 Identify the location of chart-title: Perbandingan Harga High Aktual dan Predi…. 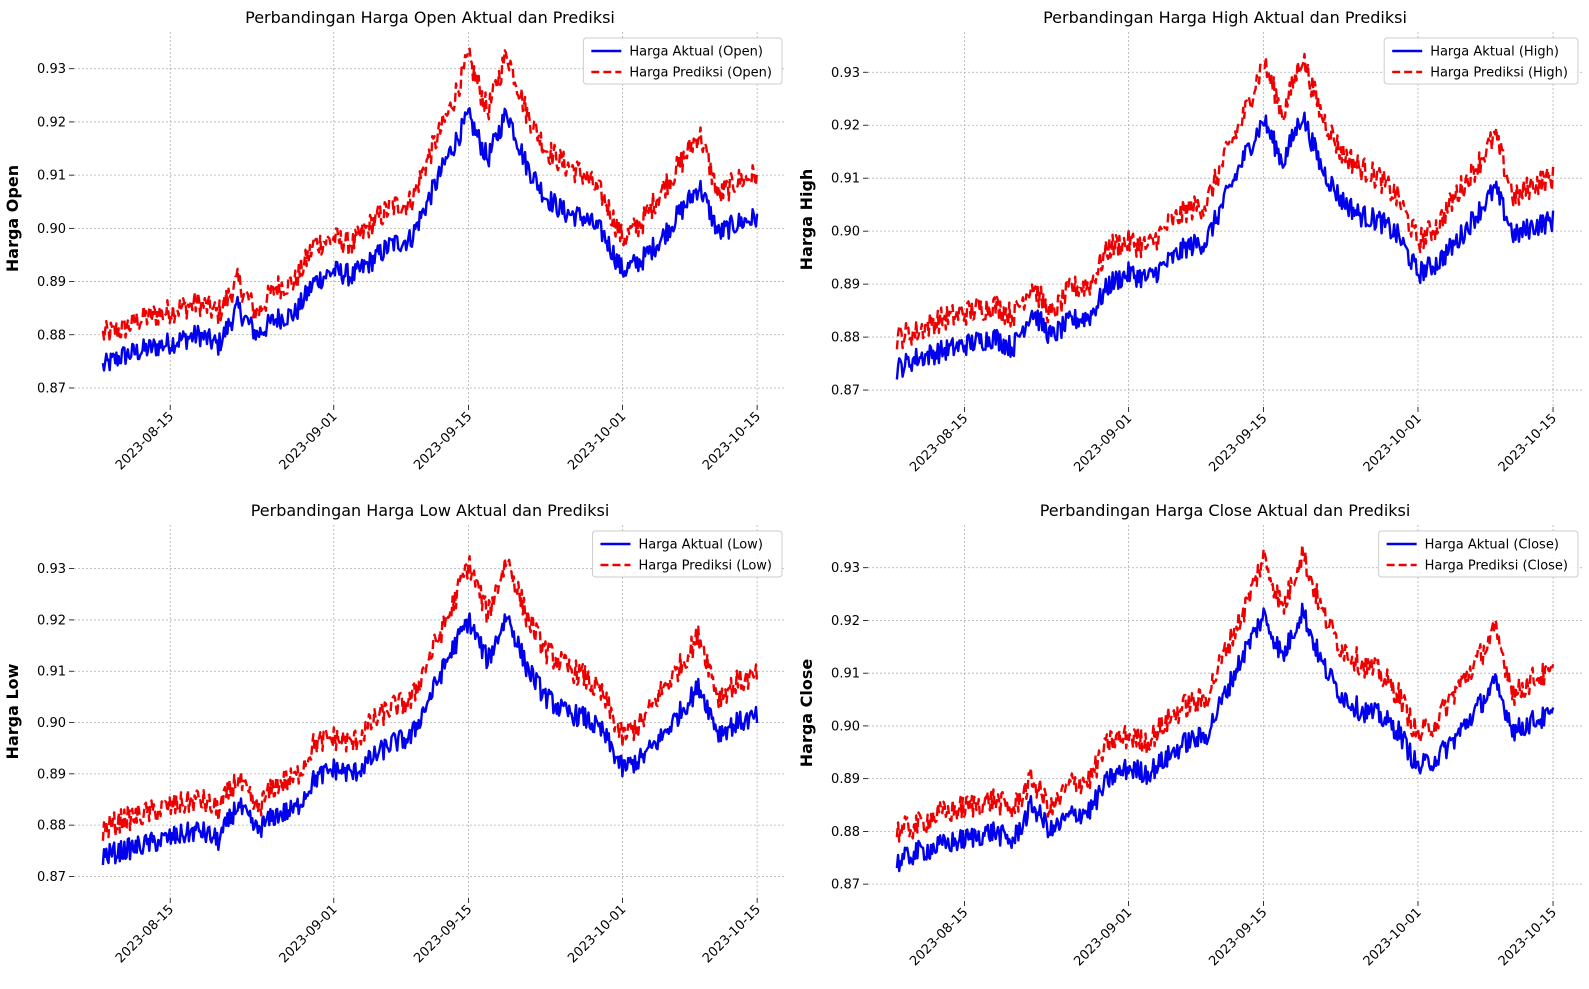
(1225, 17).